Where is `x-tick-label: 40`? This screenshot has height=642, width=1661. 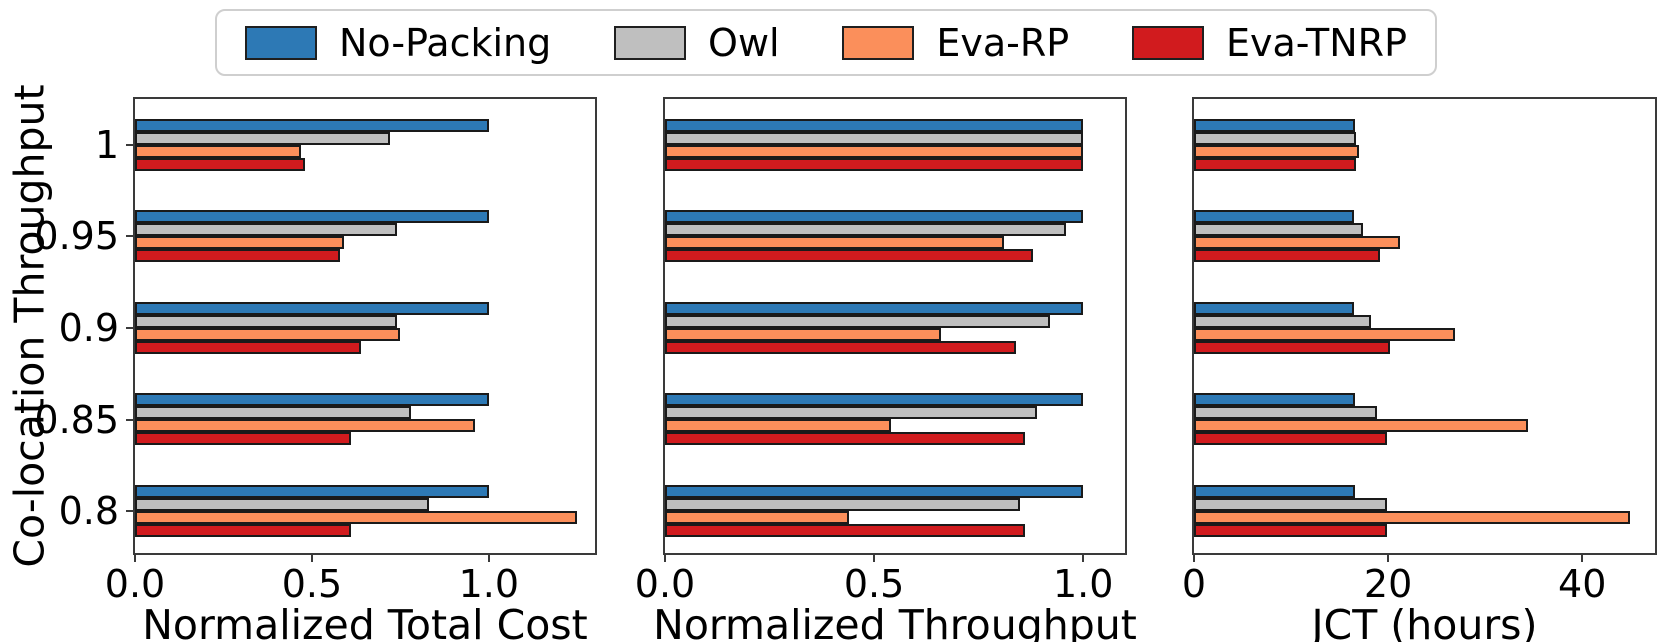 x-tick-label: 40 is located at coordinates (1582, 584).